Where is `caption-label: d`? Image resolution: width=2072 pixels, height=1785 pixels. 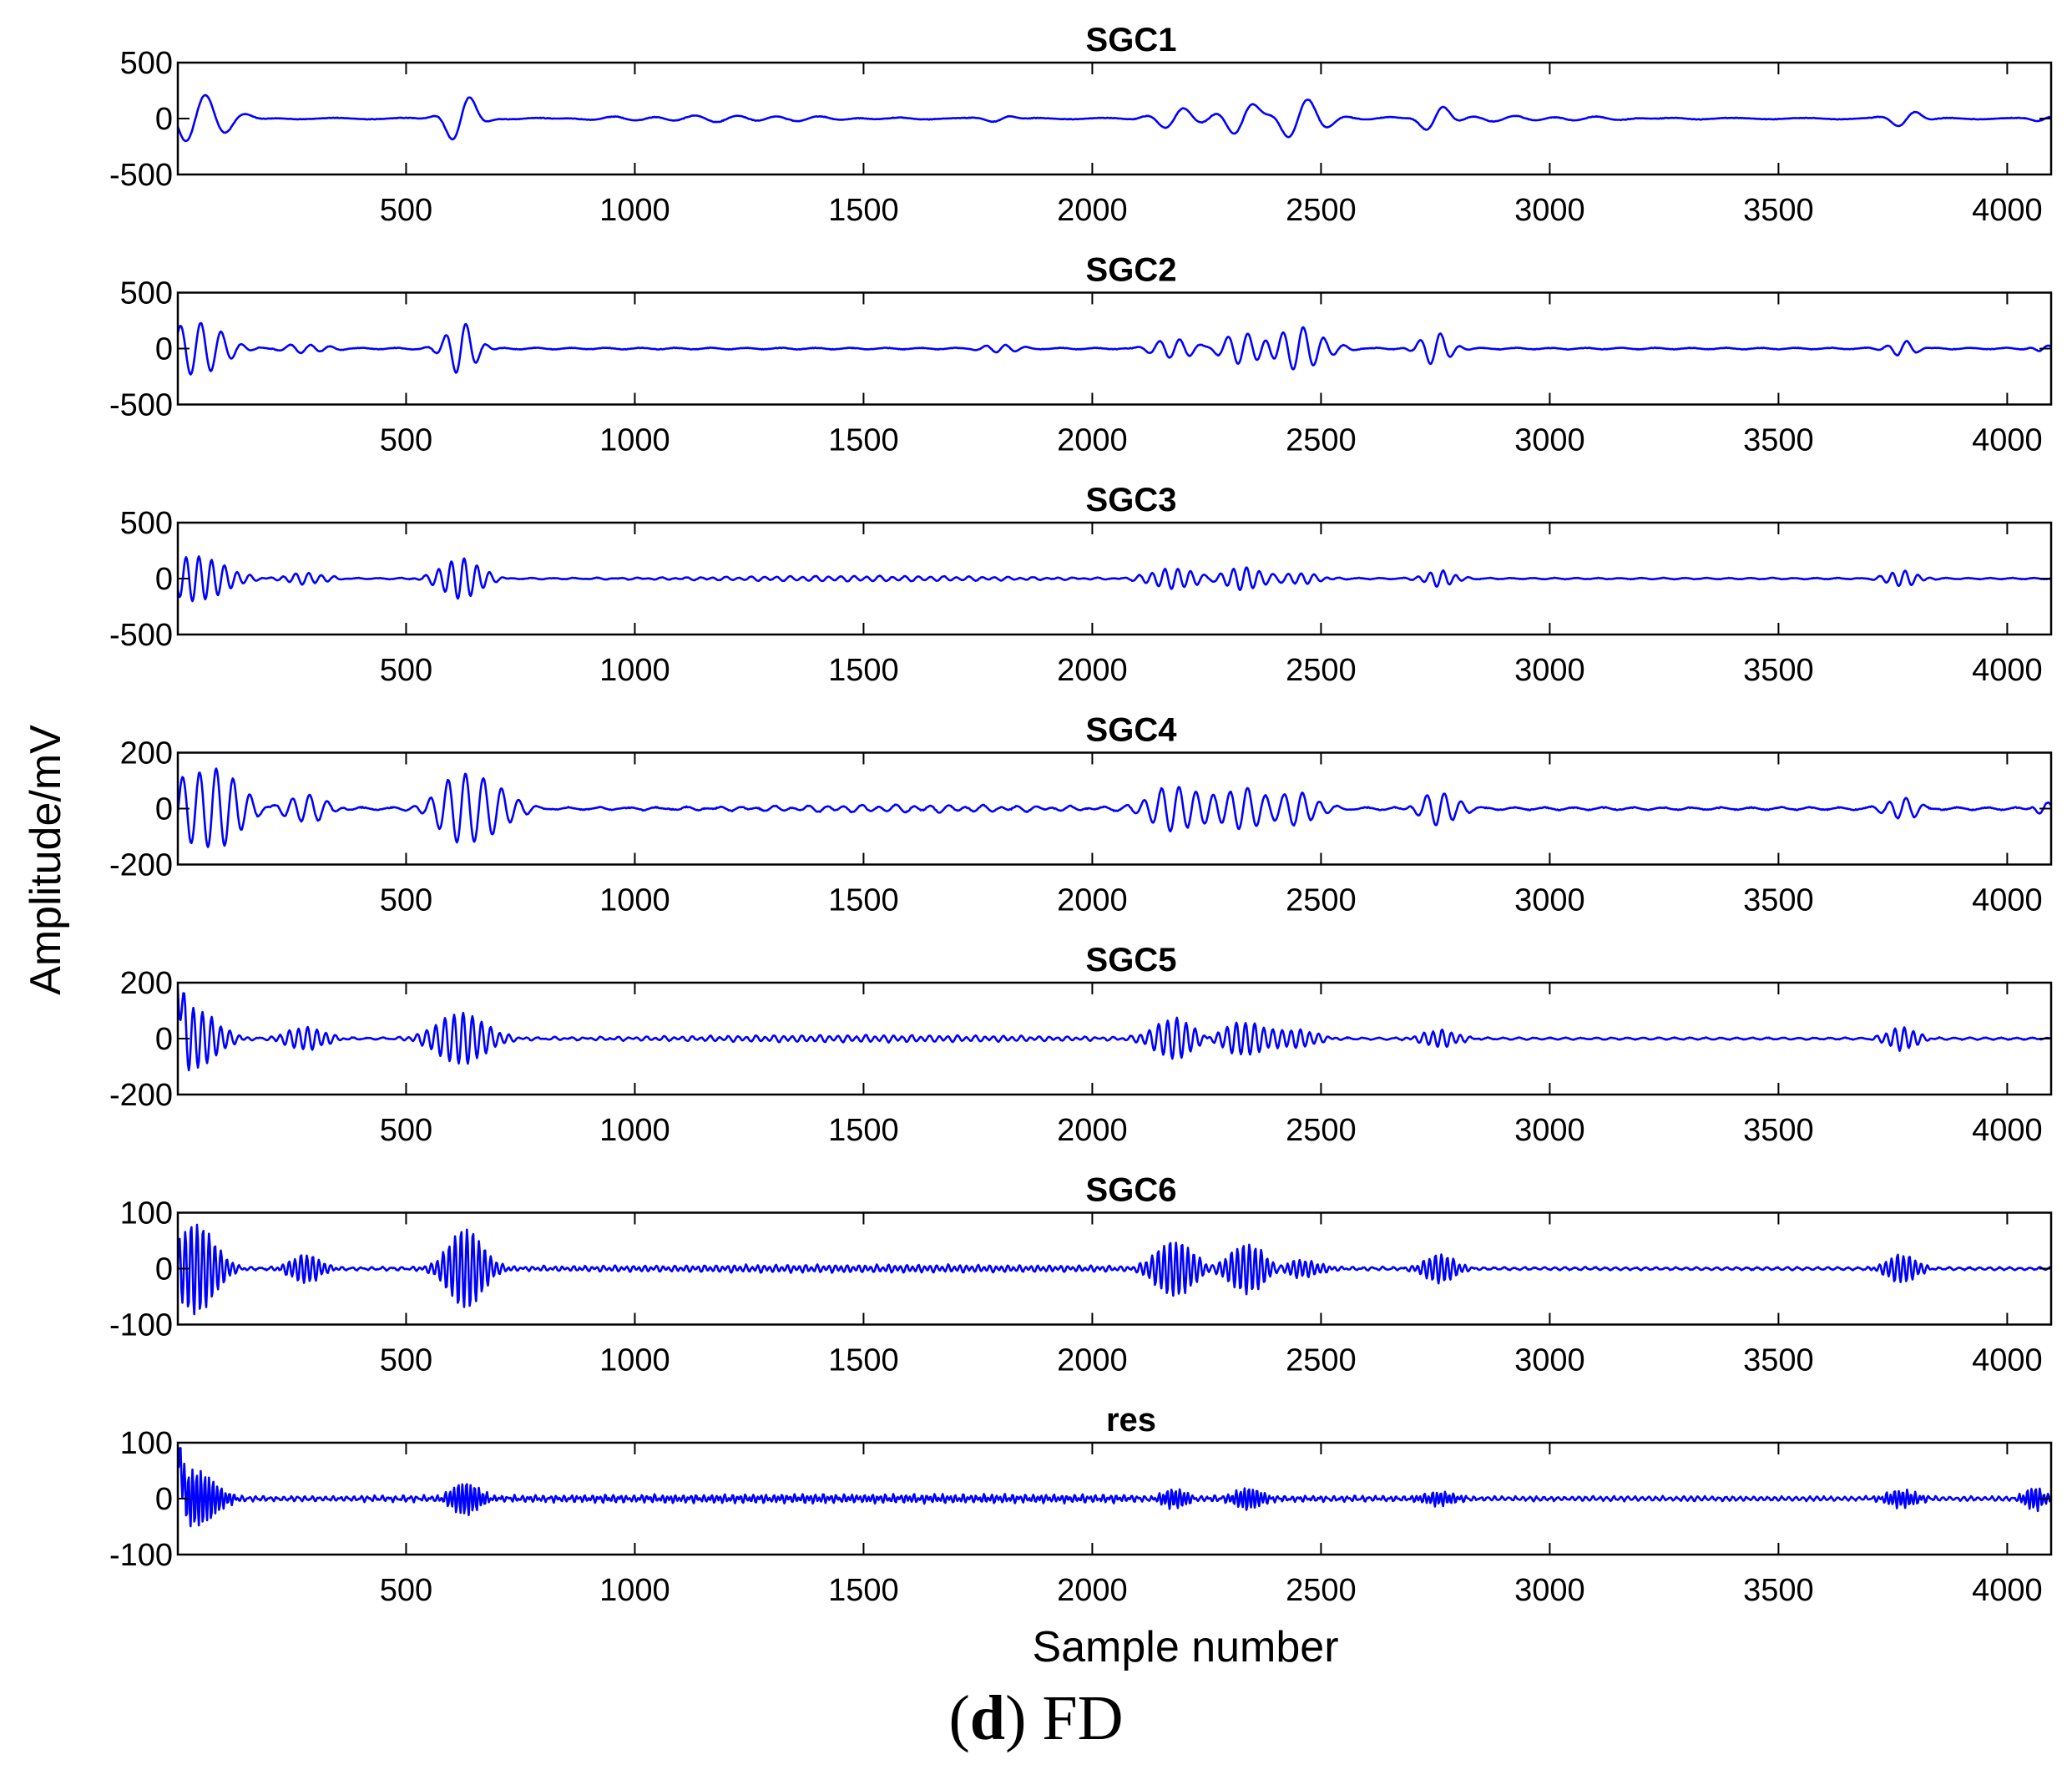 caption-label: d is located at coordinates (987, 1718).